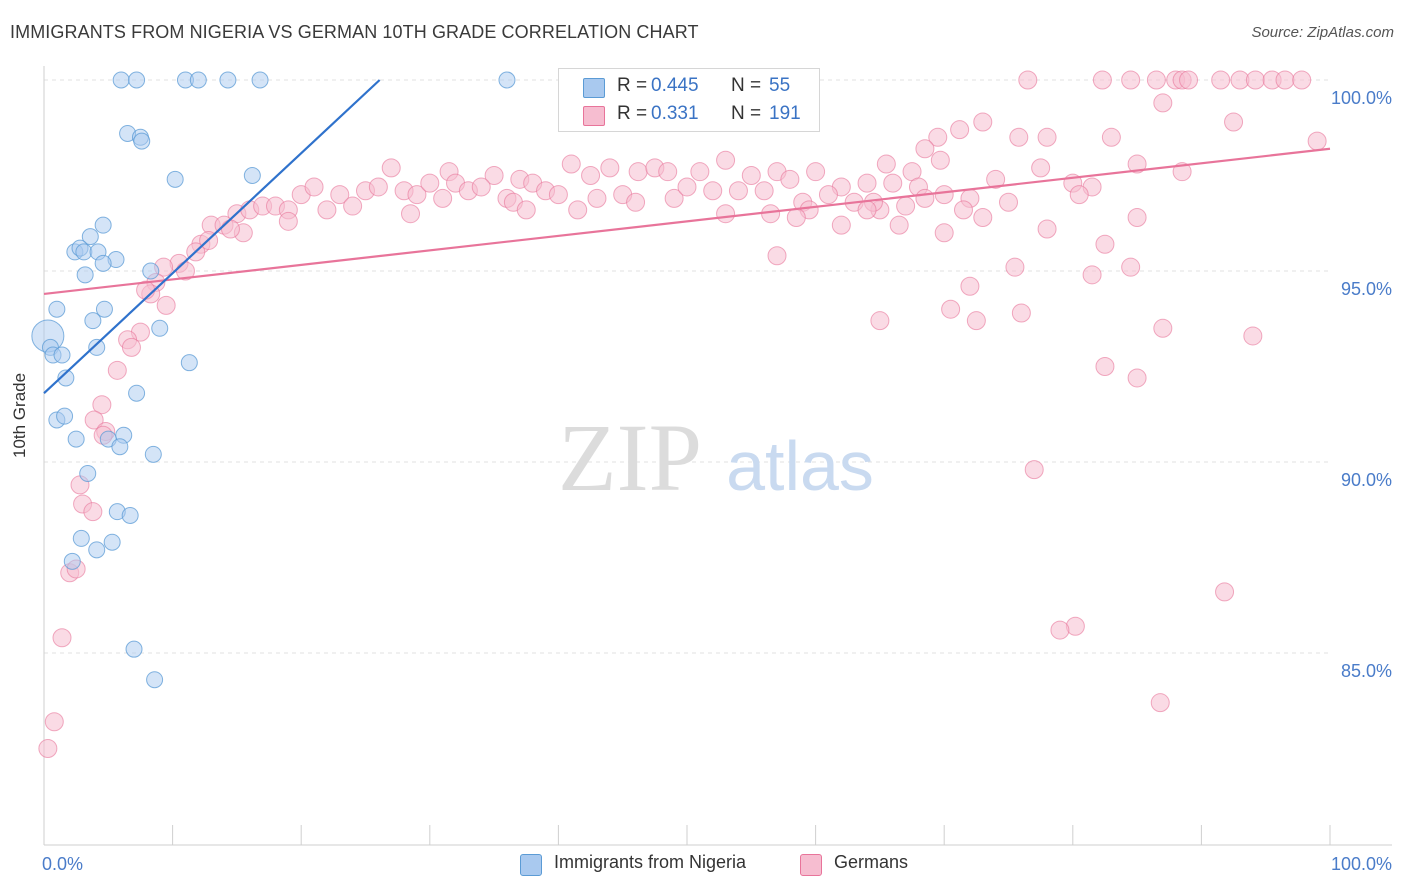 This screenshot has width=1406, height=892. I want to click on n-value: 191, so click(785, 113).